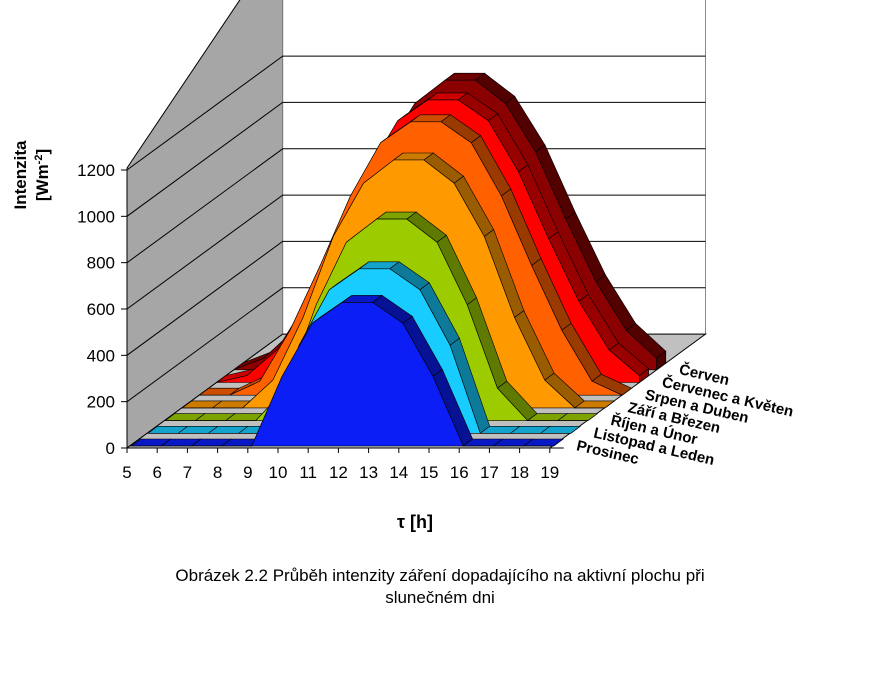 The height and width of the screenshot is (691, 878). Describe the element at coordinates (187, 472) in the screenshot. I see `x-tick-label: 7` at that location.